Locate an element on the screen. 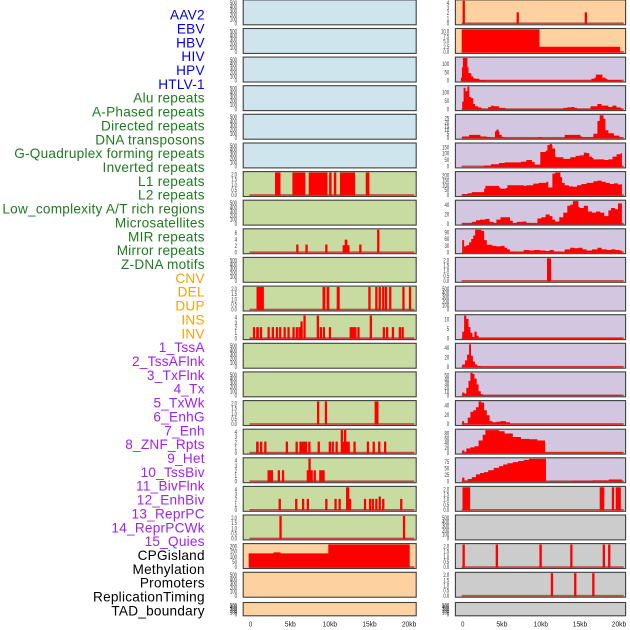 Image resolution: width=630 pixels, height=630 pixels. svg-text: A-Phased repeats is located at coordinates (148, 112).